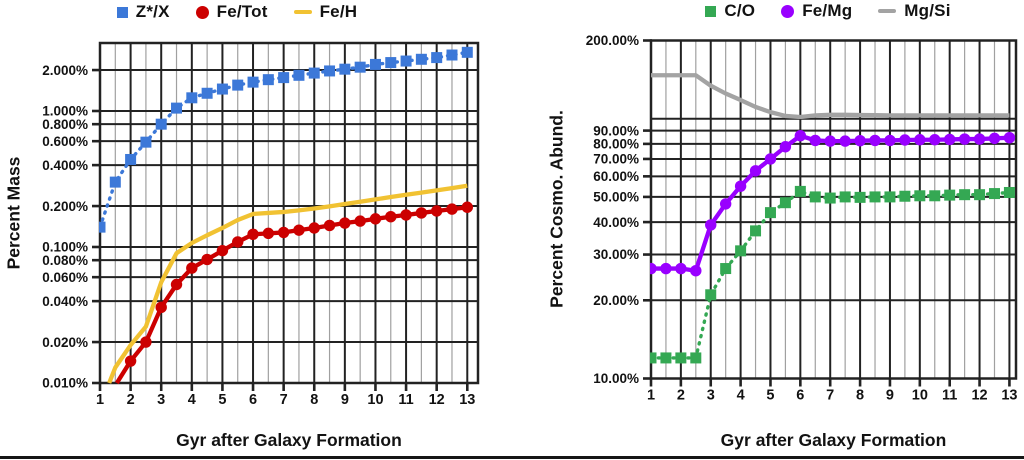  What do you see at coordinates (294, 292) in the screenshot?
I see `series-fe-tot` at bounding box center [294, 292].